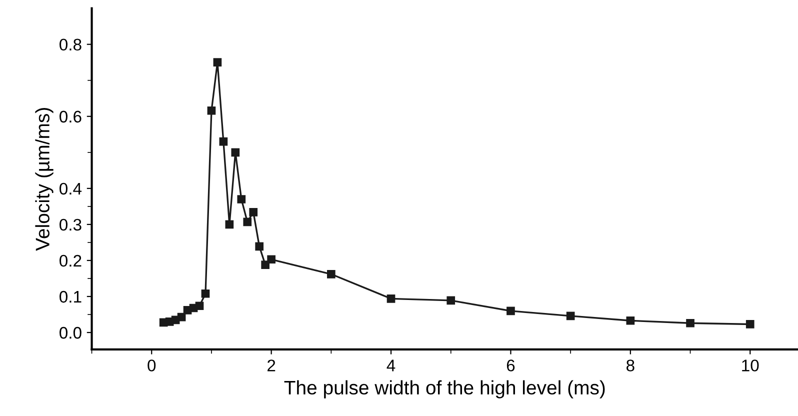 The height and width of the screenshot is (416, 798). What do you see at coordinates (272, 366) in the screenshot?
I see `x-tick-label: 2` at bounding box center [272, 366].